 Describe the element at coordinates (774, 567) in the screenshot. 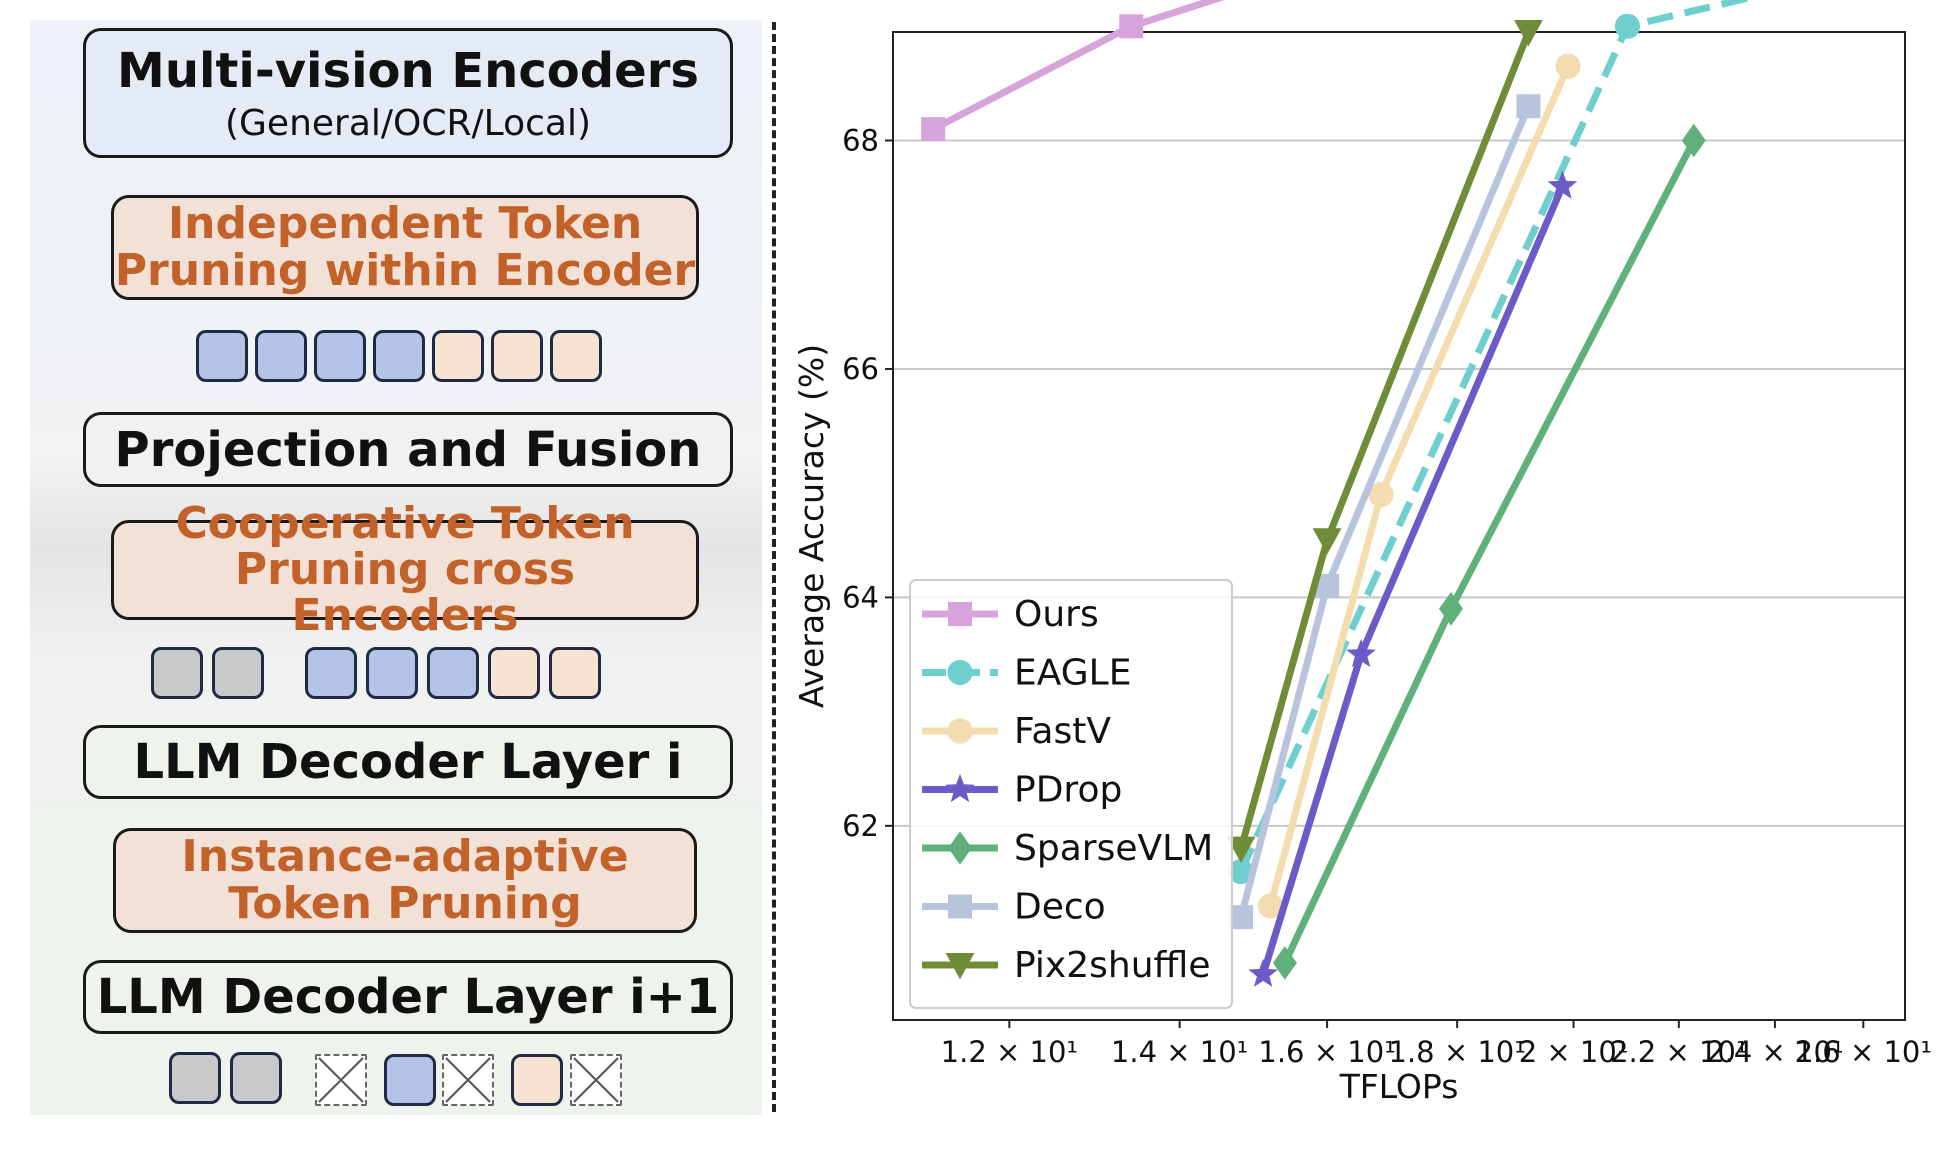

I see `panel-divider` at that location.